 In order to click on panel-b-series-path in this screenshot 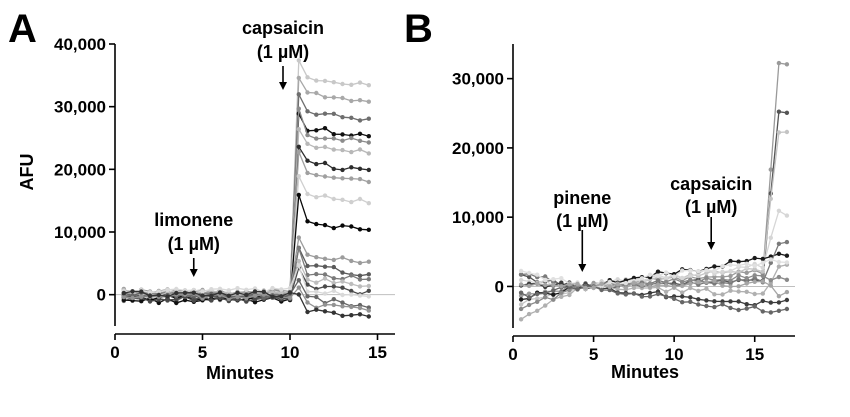, I will do `click(654, 292)`.